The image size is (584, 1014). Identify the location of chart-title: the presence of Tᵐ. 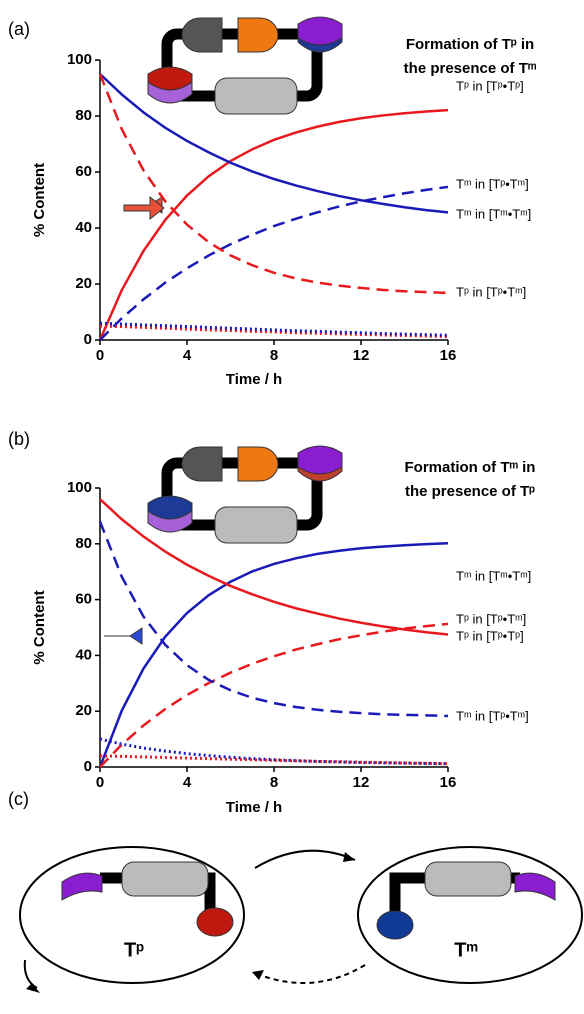
(470, 68).